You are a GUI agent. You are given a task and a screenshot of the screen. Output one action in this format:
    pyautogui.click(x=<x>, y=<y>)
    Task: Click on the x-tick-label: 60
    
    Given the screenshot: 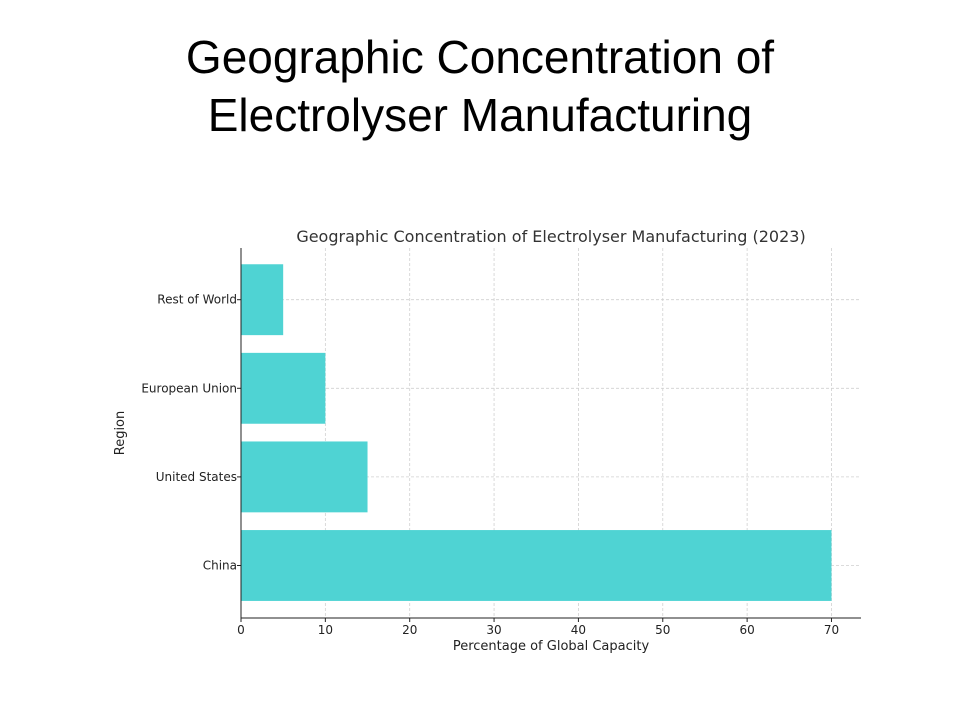 What is the action you would take?
    pyautogui.click(x=746, y=630)
    